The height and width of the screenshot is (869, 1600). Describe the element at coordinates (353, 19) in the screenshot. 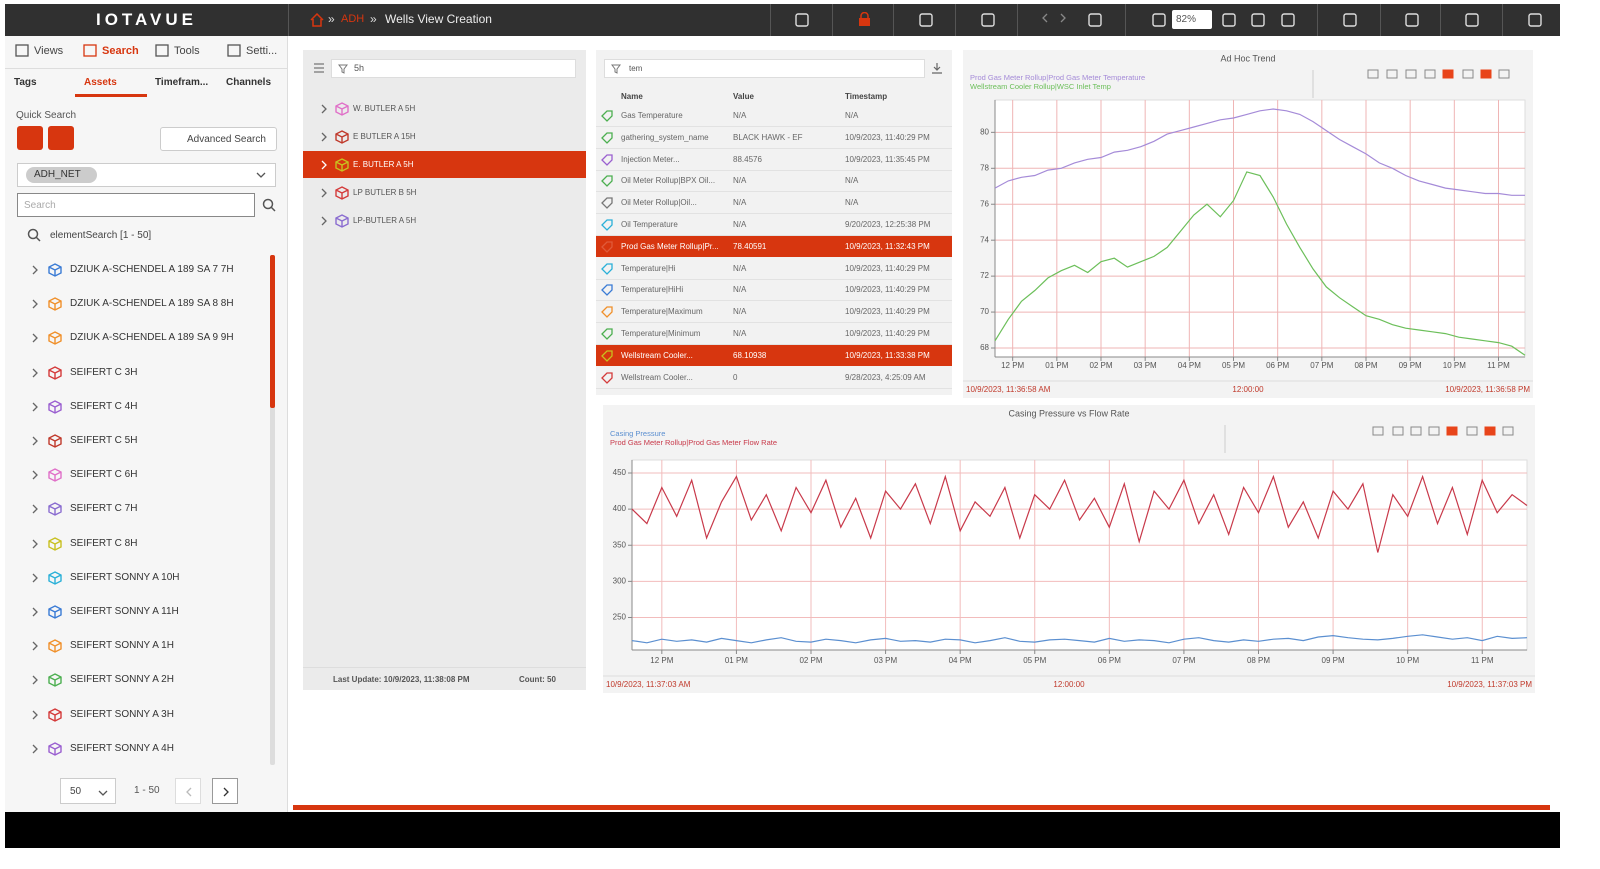

I see `breadcrumb: ADH` at that location.